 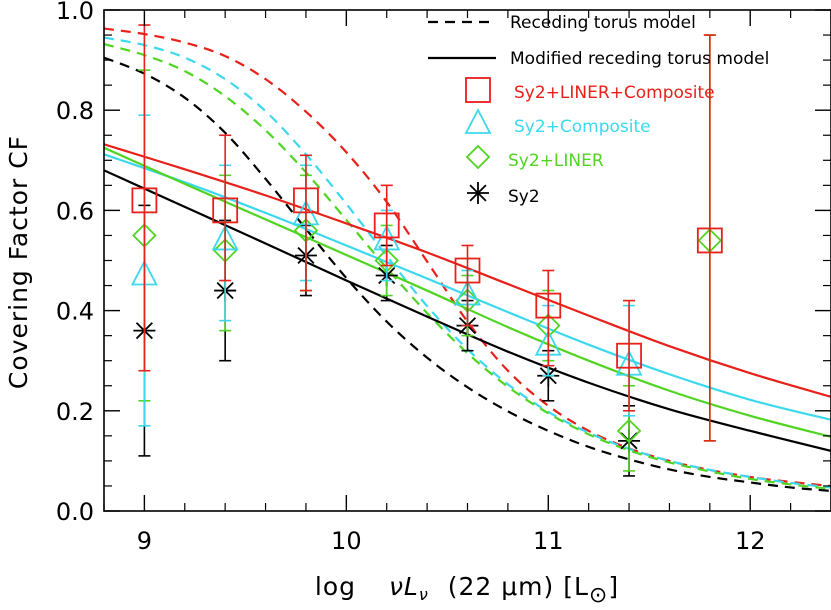 I want to click on legend-label: Modified receding torus model, so click(x=639, y=59).